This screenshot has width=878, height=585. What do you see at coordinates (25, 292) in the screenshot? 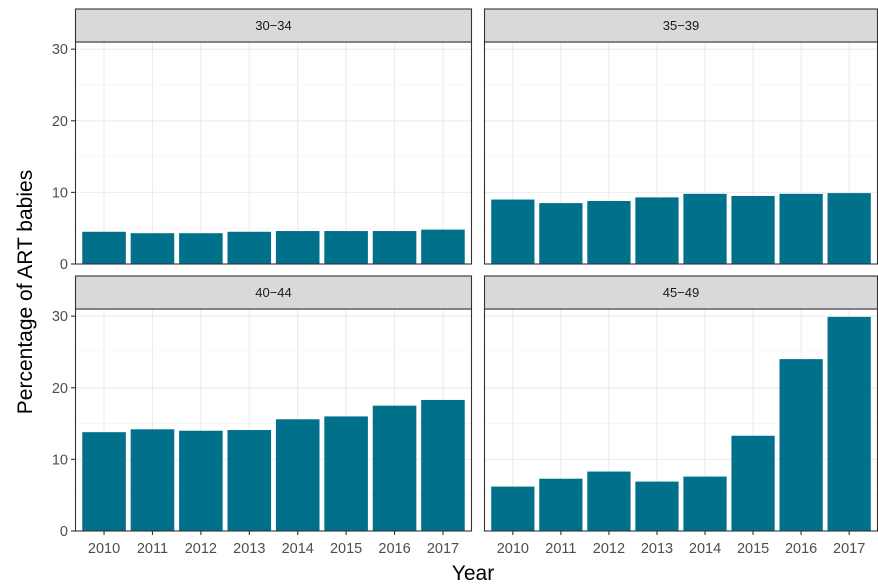
I see `y-axis-title: Percentage of ART babies` at bounding box center [25, 292].